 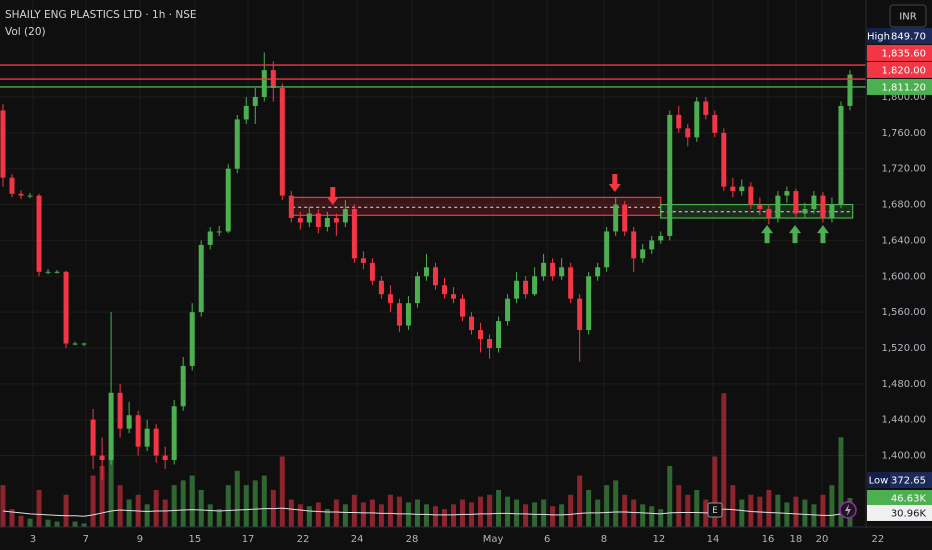 What do you see at coordinates (903, 384) in the screenshot?
I see `y-tick-label: 1,480.00` at bounding box center [903, 384].